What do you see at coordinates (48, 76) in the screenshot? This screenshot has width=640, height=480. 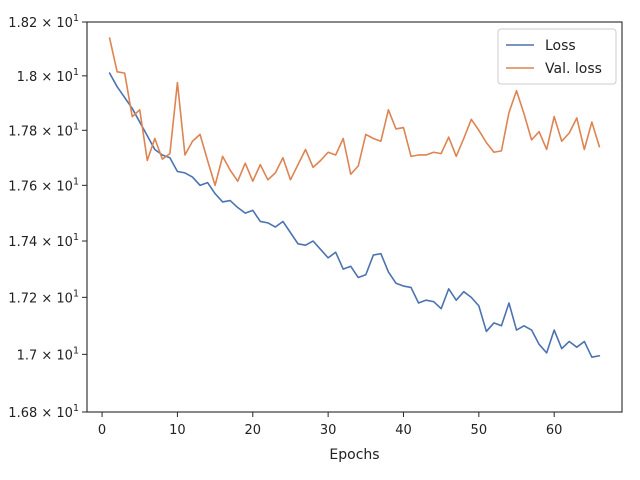 I see `y-tick-label: 1.8 × 10¹` at bounding box center [48, 76].